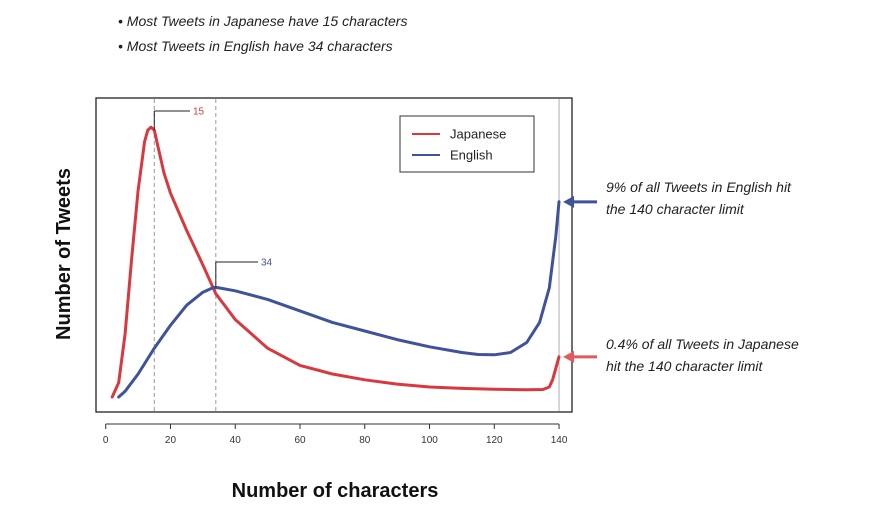 The width and height of the screenshot is (870, 510). What do you see at coordinates (199, 112) in the screenshot?
I see `peak-label-15: 15` at bounding box center [199, 112].